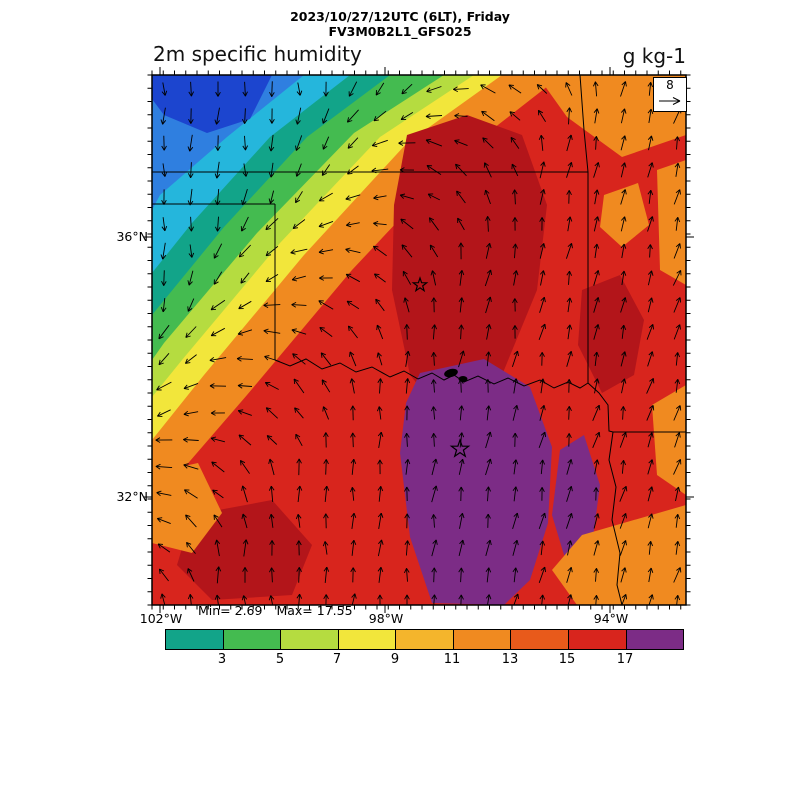 This screenshot has height=800, width=800. I want to click on colorbar-tick-label: 7, so click(337, 659).